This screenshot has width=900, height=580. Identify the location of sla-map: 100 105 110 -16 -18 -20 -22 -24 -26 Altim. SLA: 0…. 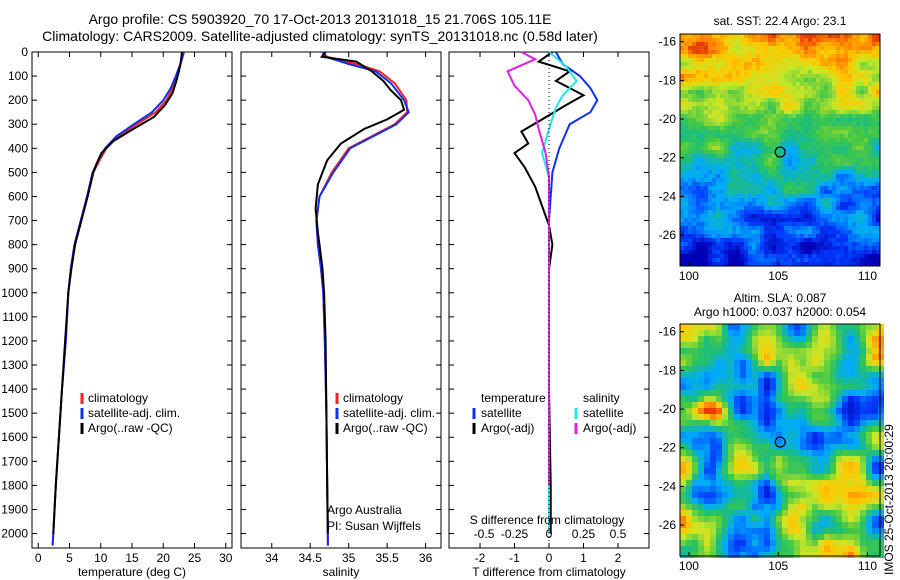
(771, 432).